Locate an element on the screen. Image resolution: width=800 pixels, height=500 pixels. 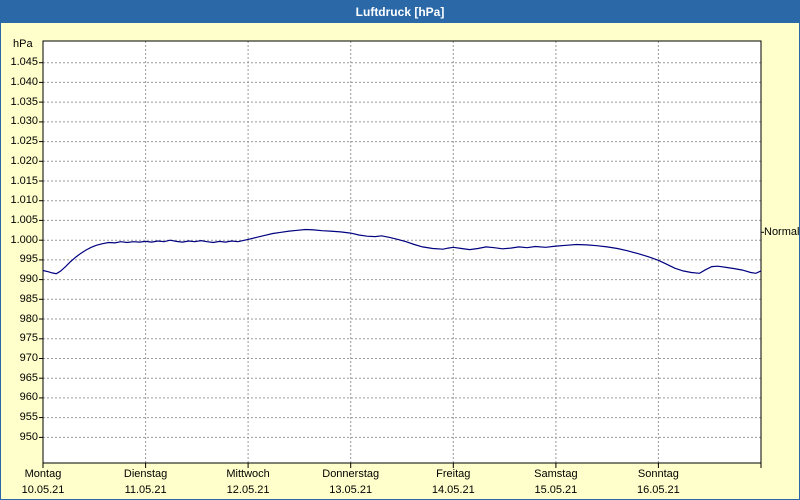
chart-title: Luftdruck [hPa] is located at coordinates (400, 12).